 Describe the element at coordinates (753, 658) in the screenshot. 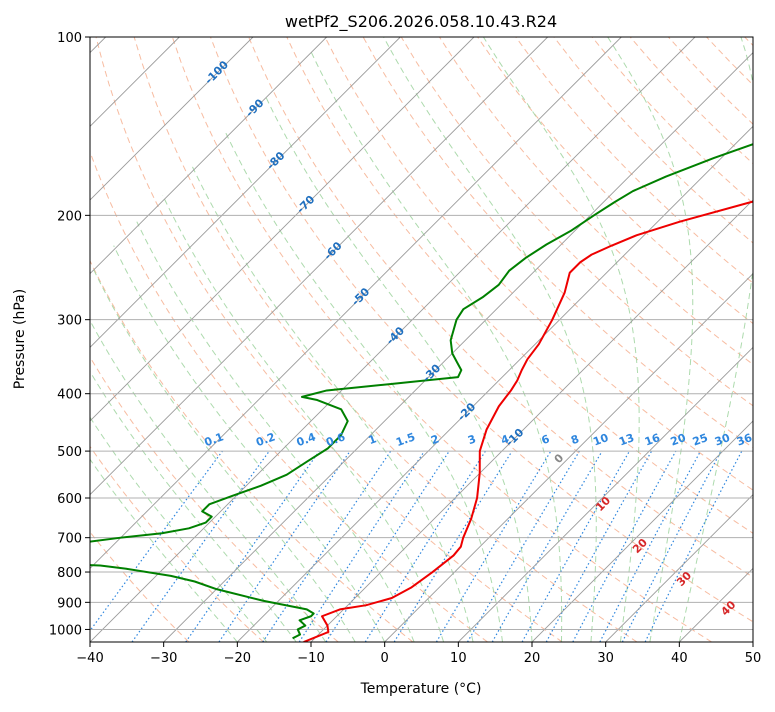

I see `x-tick-label: 50` at that location.